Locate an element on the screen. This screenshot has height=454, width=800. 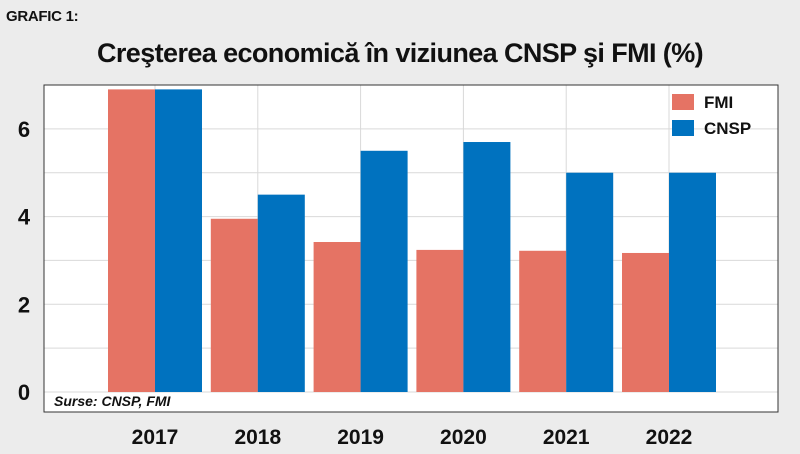
legend-label-fmi: FMI is located at coordinates (718, 102).